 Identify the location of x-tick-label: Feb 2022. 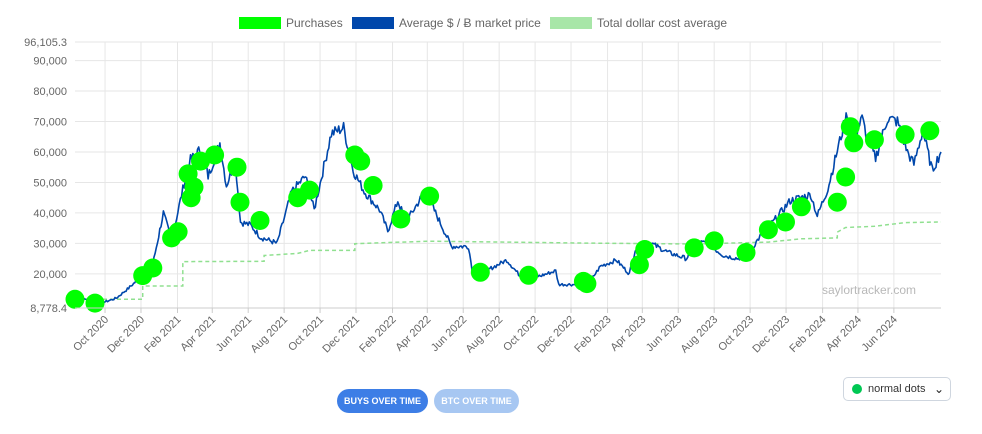
(377, 334).